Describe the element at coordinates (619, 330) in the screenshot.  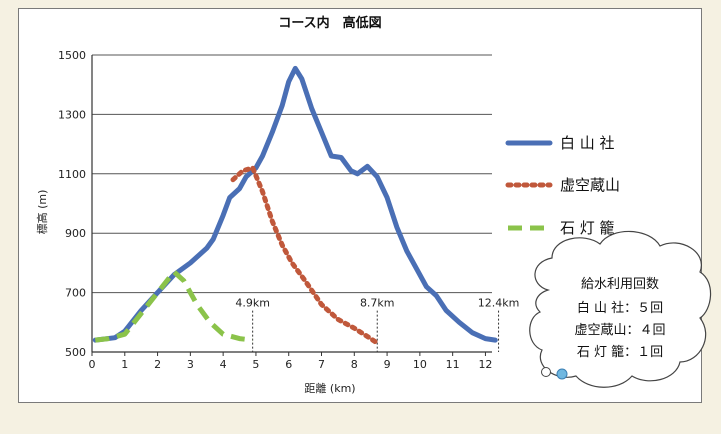
I see `callout-line-kokuzosan: 虚空蔵山：４回` at that location.